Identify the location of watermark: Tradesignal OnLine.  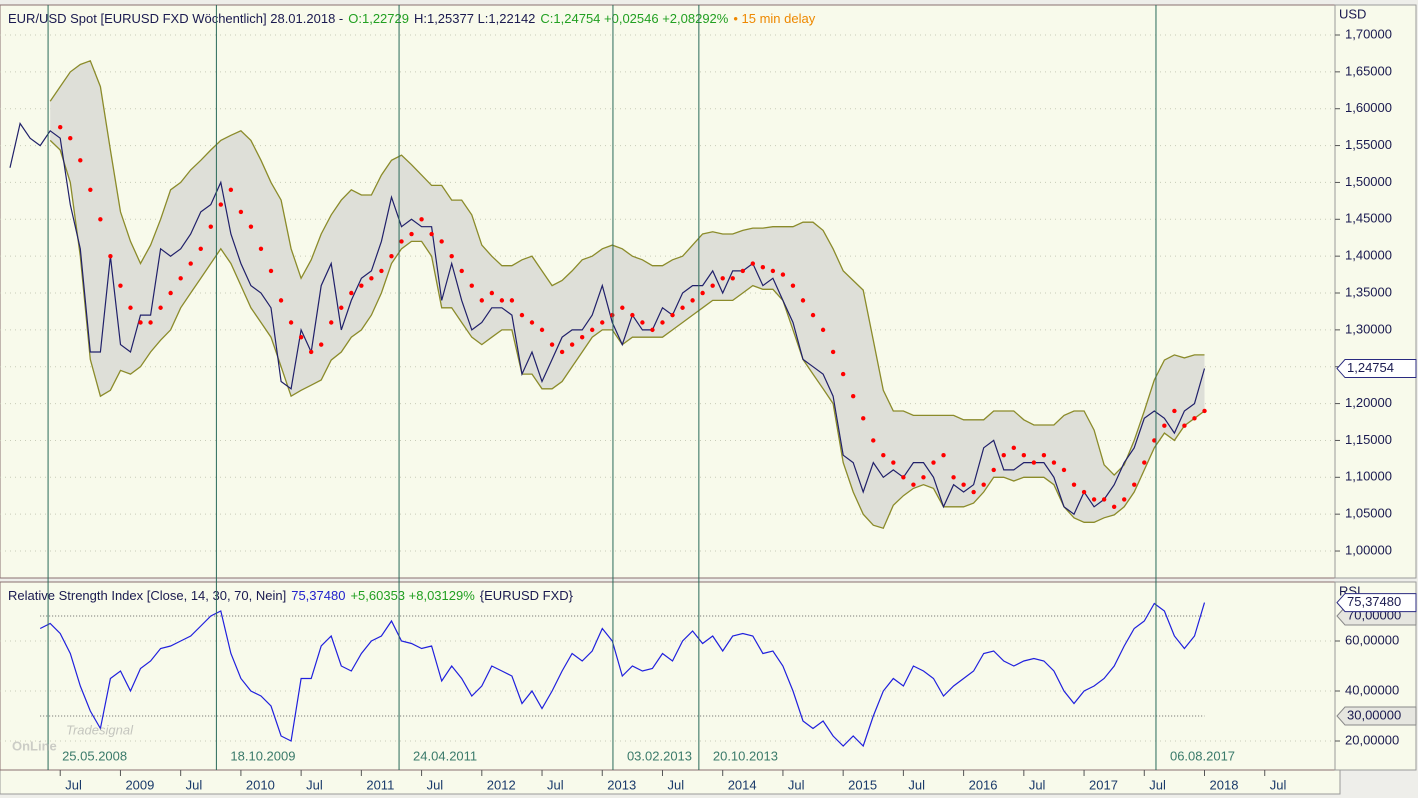
(73, 737).